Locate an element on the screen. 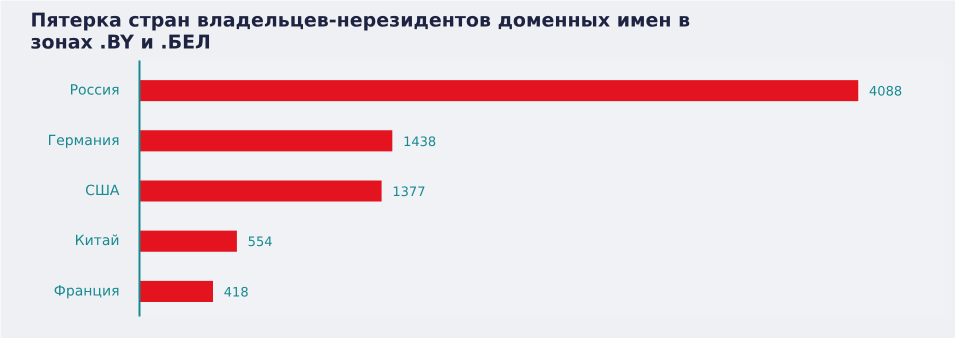  data-label: 418 is located at coordinates (236, 292).